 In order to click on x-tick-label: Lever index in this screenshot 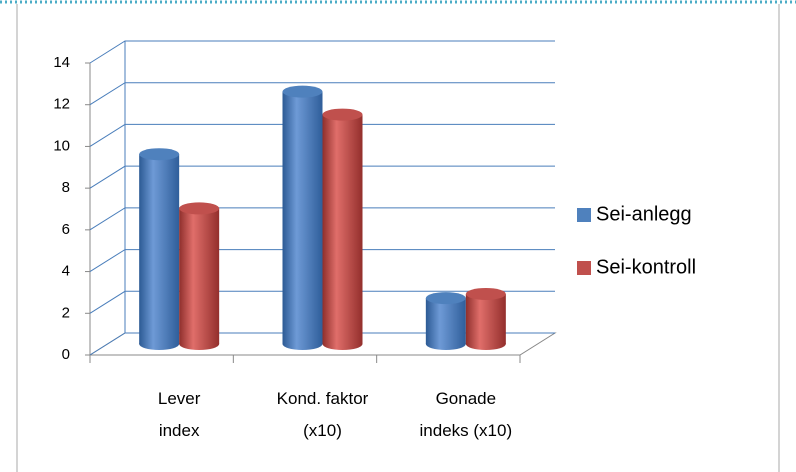, I will do `click(179, 414)`.